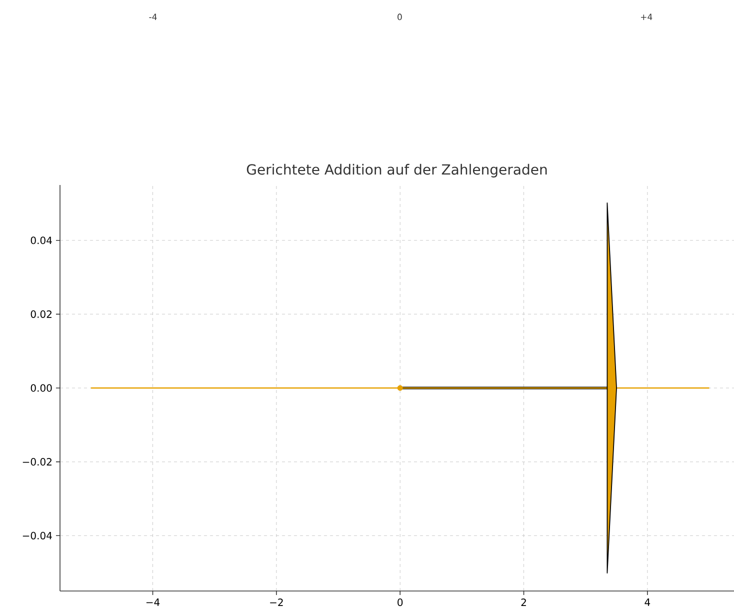  Describe the element at coordinates (646, 17) in the screenshot. I see `text: +4` at that location.